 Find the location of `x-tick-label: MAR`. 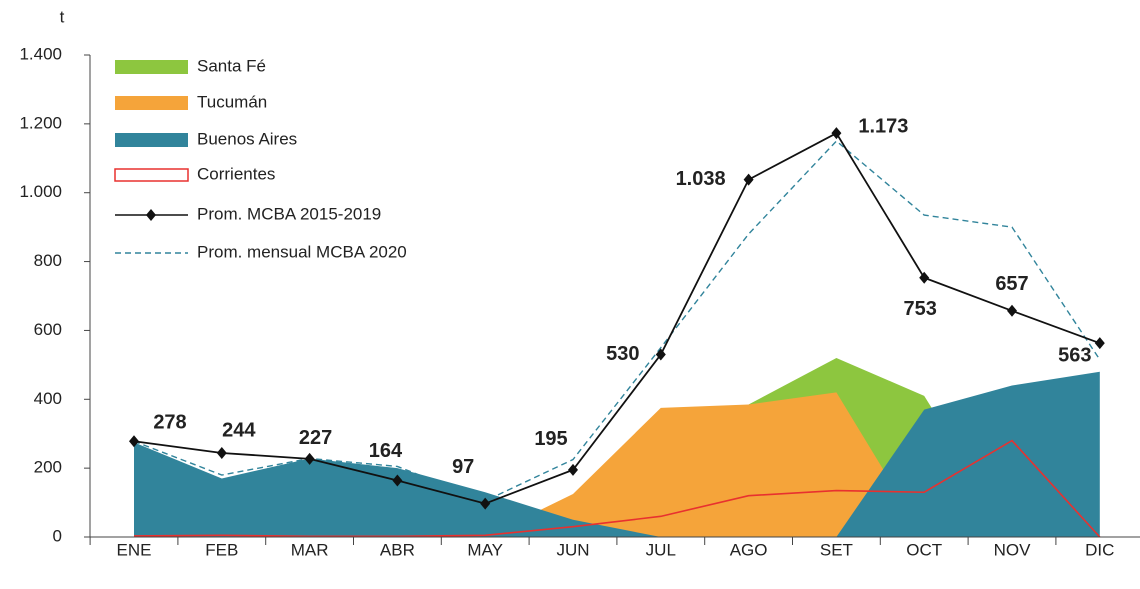

x-tick-label: MAR is located at coordinates (310, 549).